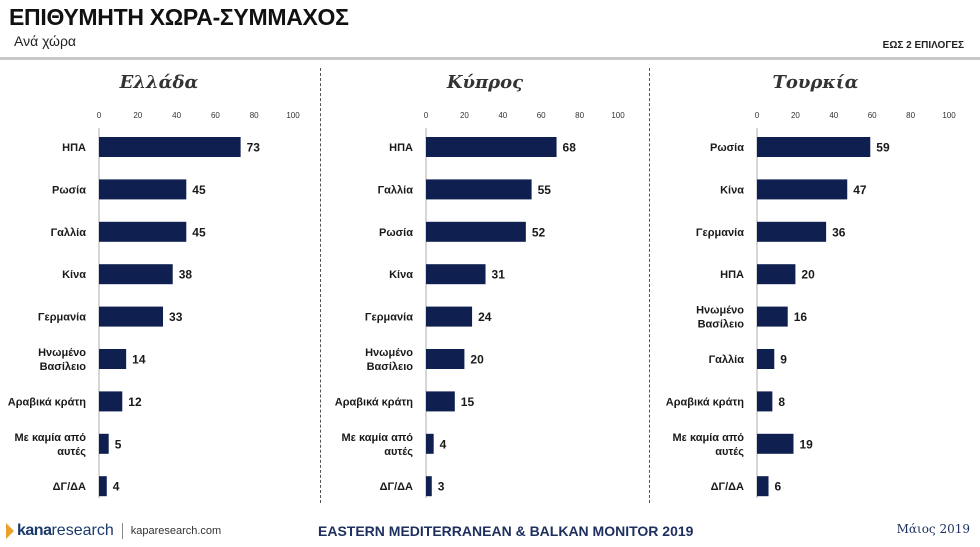  What do you see at coordinates (186, 275) in the screenshot?
I see `data-label: 38` at bounding box center [186, 275].